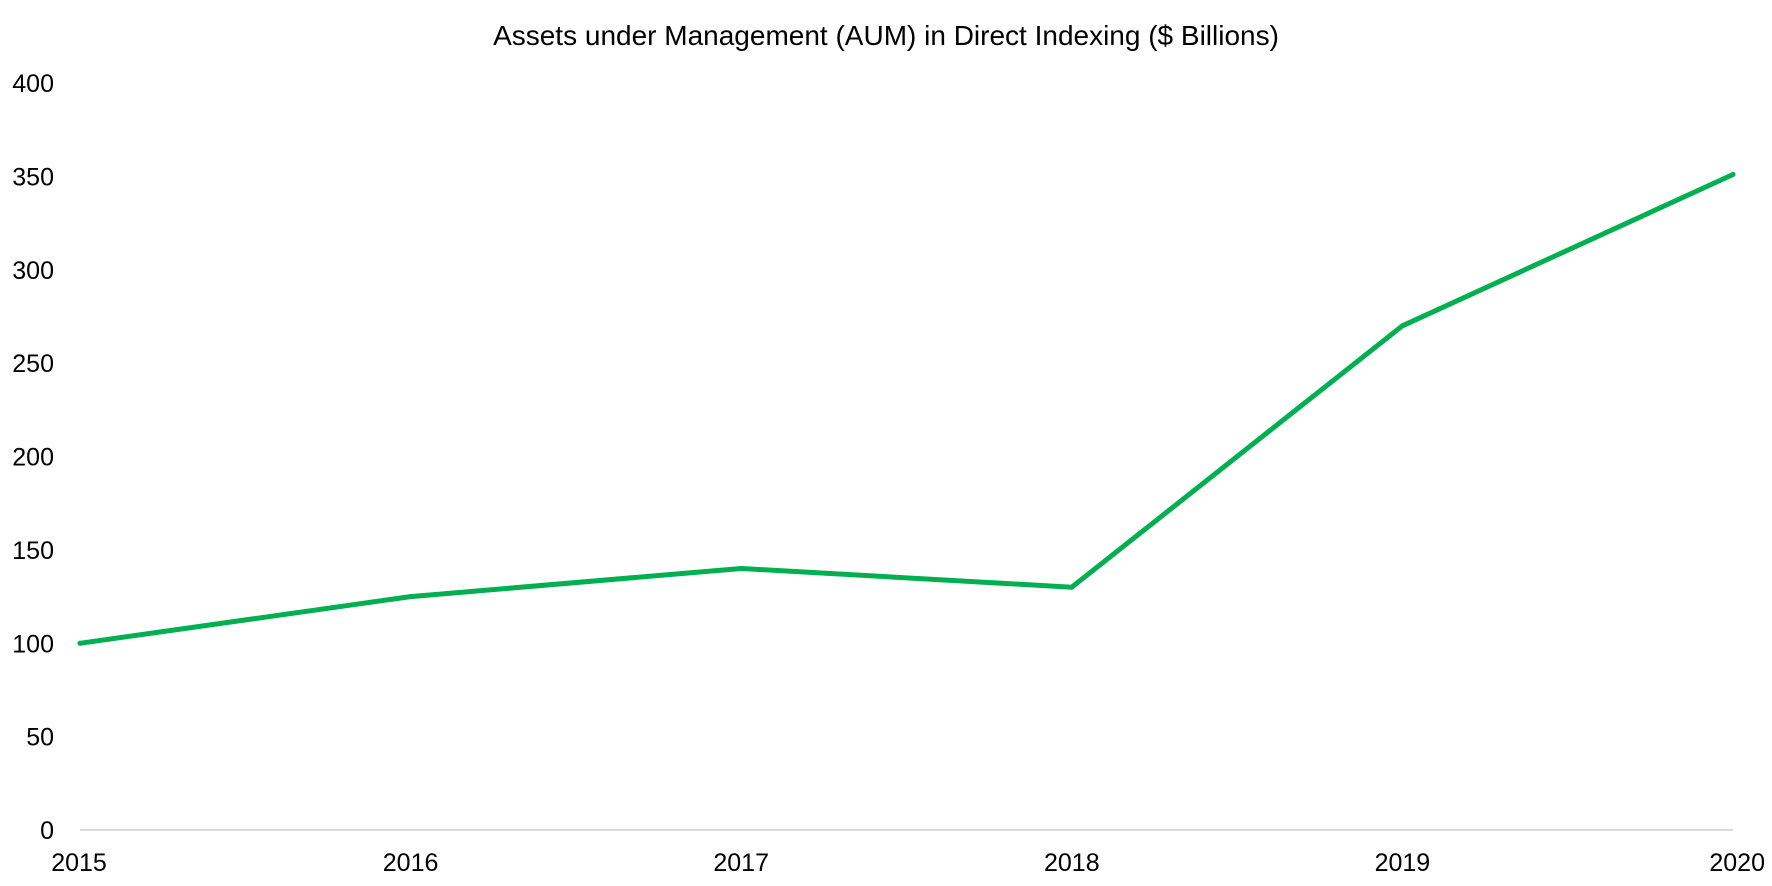 Image resolution: width=1772 pixels, height=886 pixels. Describe the element at coordinates (40, 738) in the screenshot. I see `y-tick-label: 50` at that location.